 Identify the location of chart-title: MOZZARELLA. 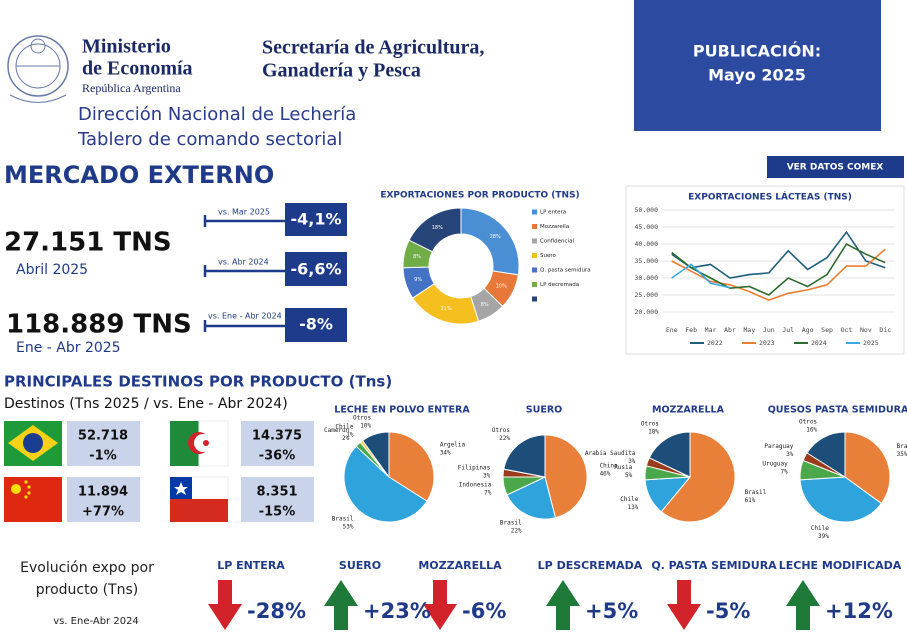
(688, 410).